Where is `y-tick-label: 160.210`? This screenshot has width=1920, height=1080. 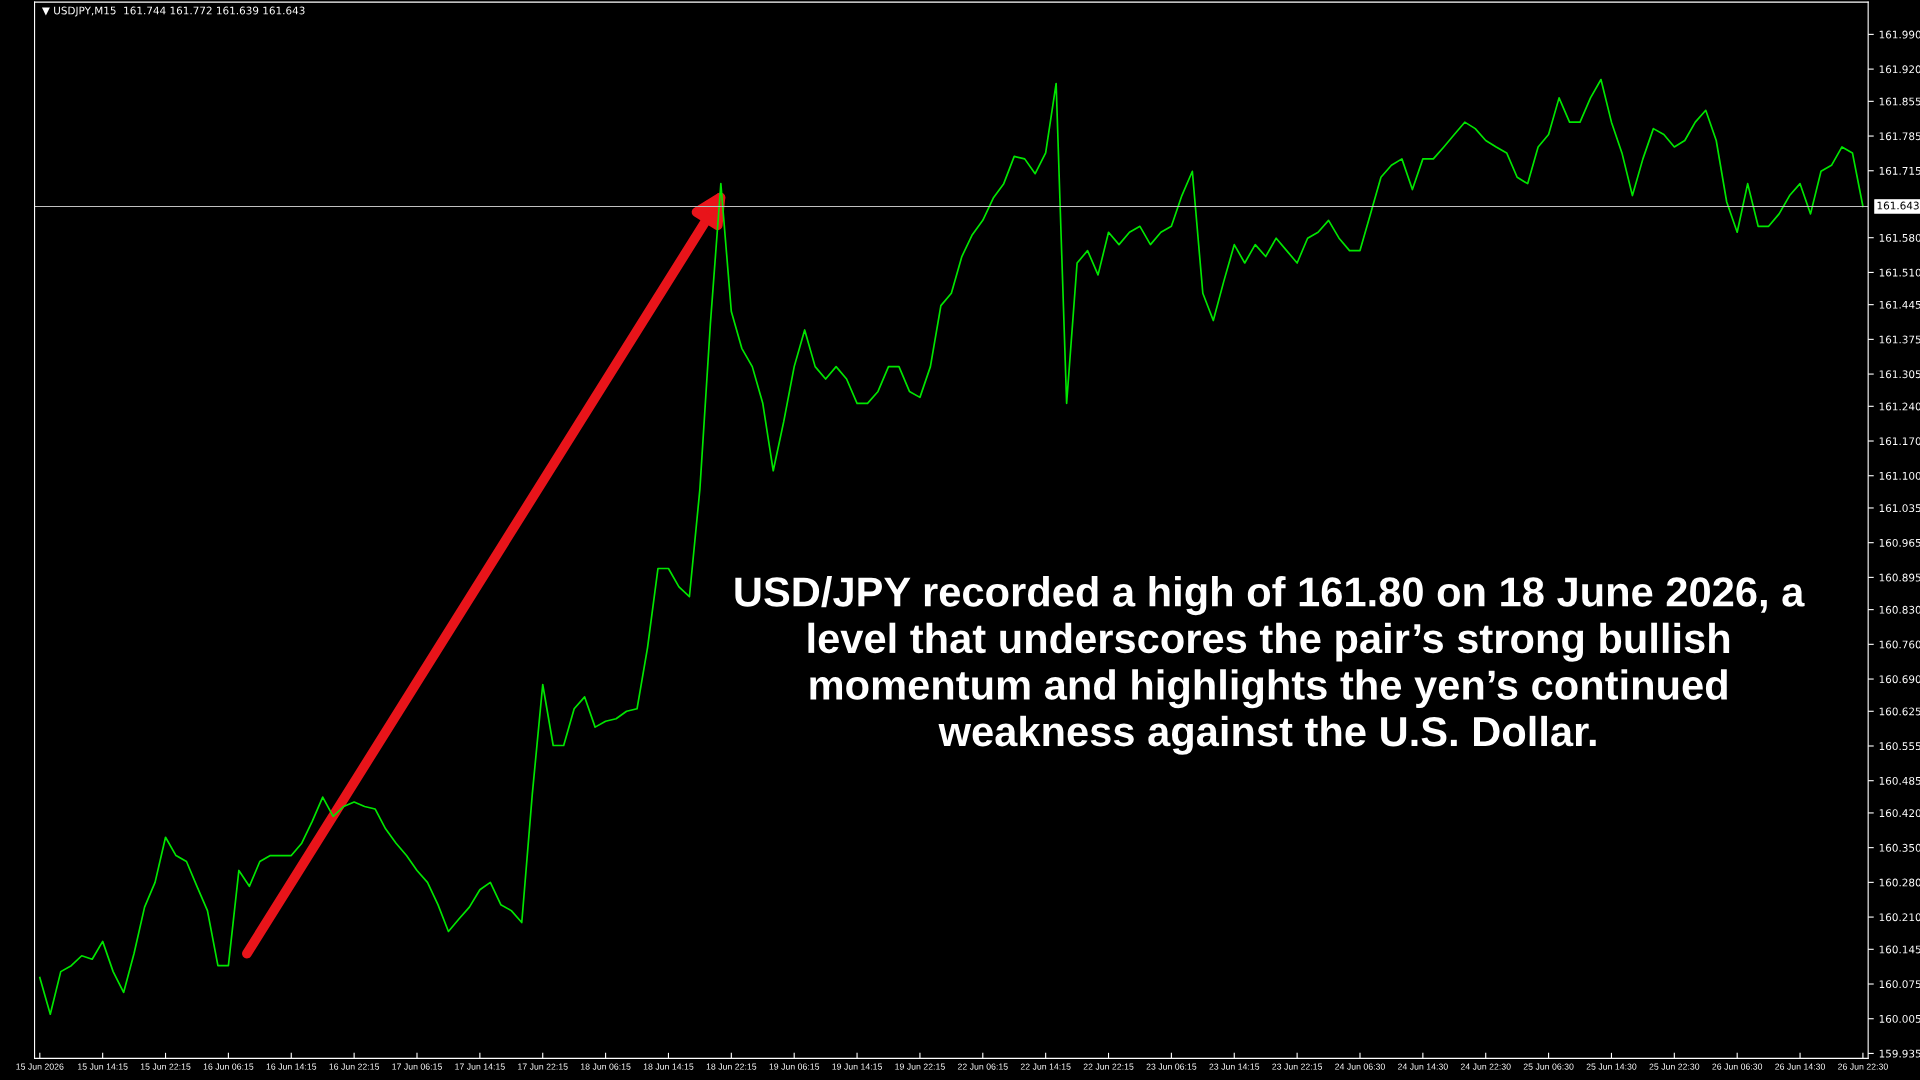
y-tick-label: 160.210 is located at coordinates (1899, 917).